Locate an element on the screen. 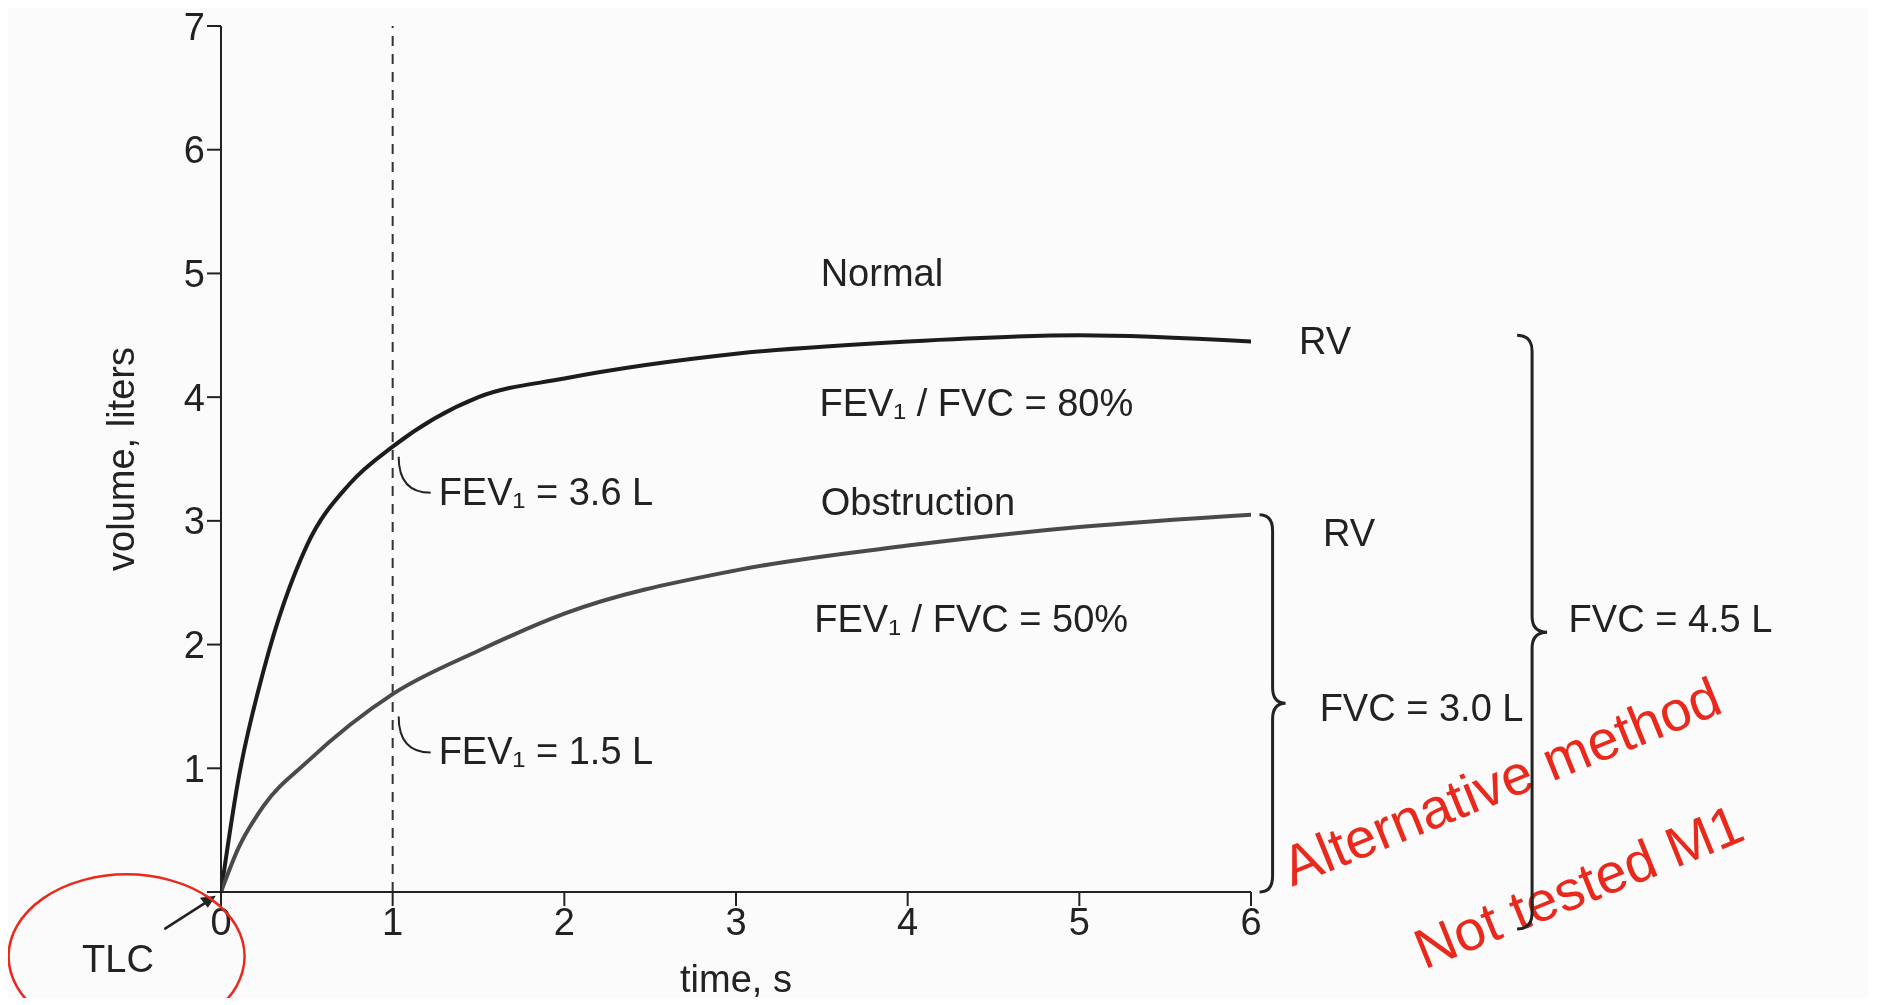  series-label: Obstruction is located at coordinates (918, 501).